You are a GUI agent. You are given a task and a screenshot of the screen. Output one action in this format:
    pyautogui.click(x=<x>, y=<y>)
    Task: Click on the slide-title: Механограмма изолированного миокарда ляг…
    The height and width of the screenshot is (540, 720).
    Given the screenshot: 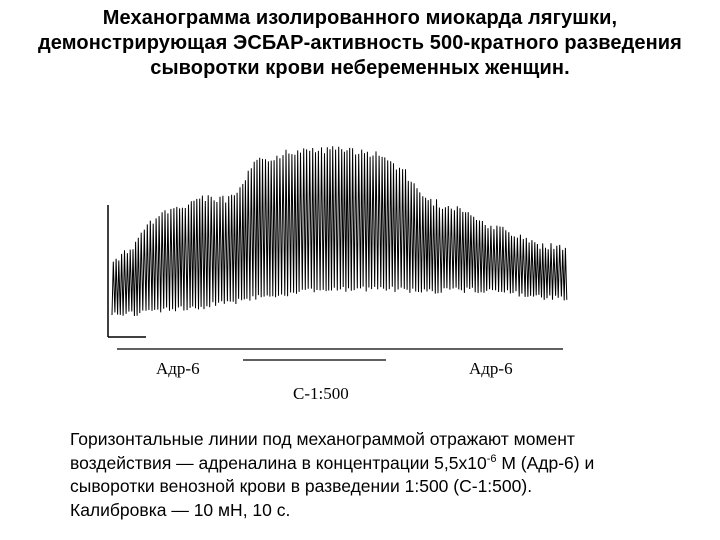 What is the action you would take?
    pyautogui.click(x=360, y=43)
    